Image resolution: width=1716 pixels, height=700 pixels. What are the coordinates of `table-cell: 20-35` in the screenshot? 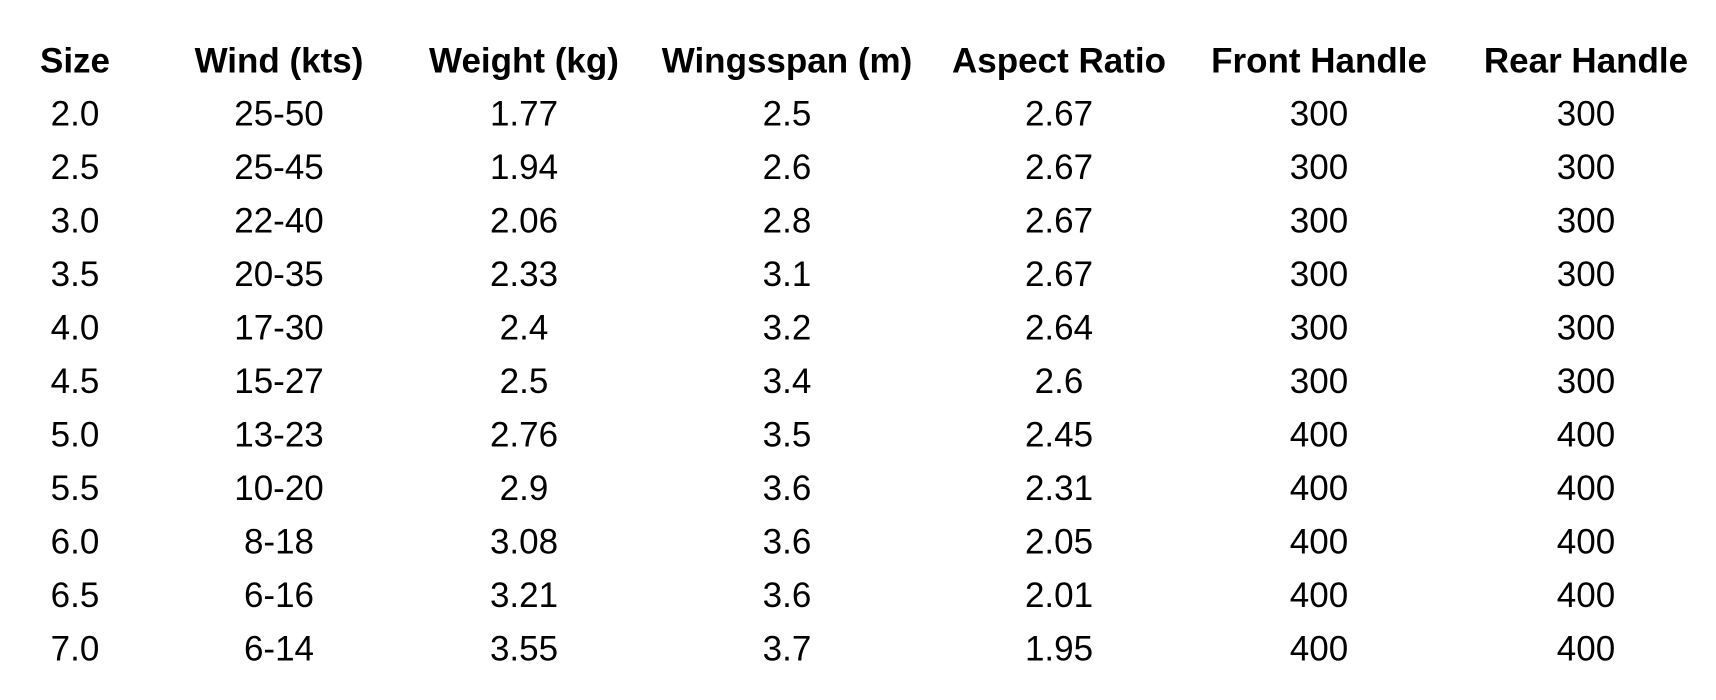 It's located at (279, 274).